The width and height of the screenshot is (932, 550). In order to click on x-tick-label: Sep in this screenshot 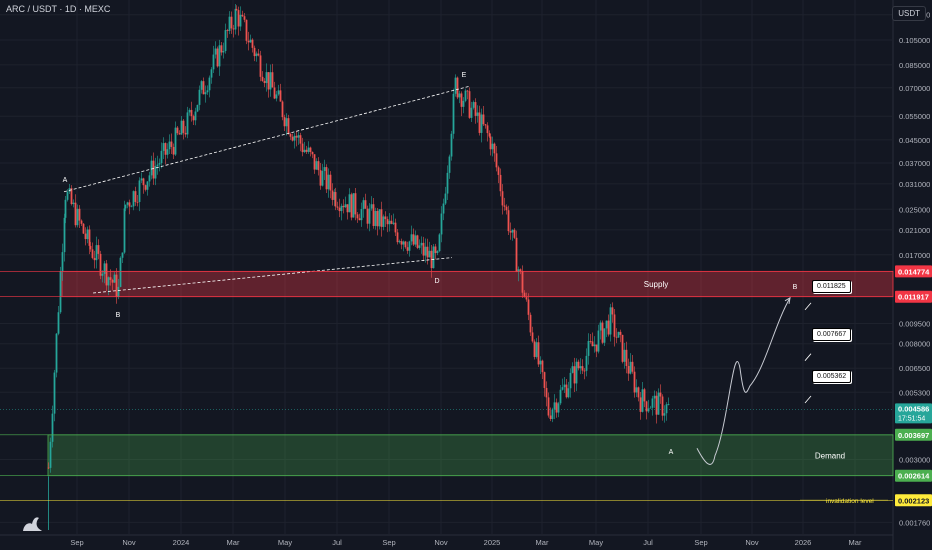, I will do `click(388, 542)`.